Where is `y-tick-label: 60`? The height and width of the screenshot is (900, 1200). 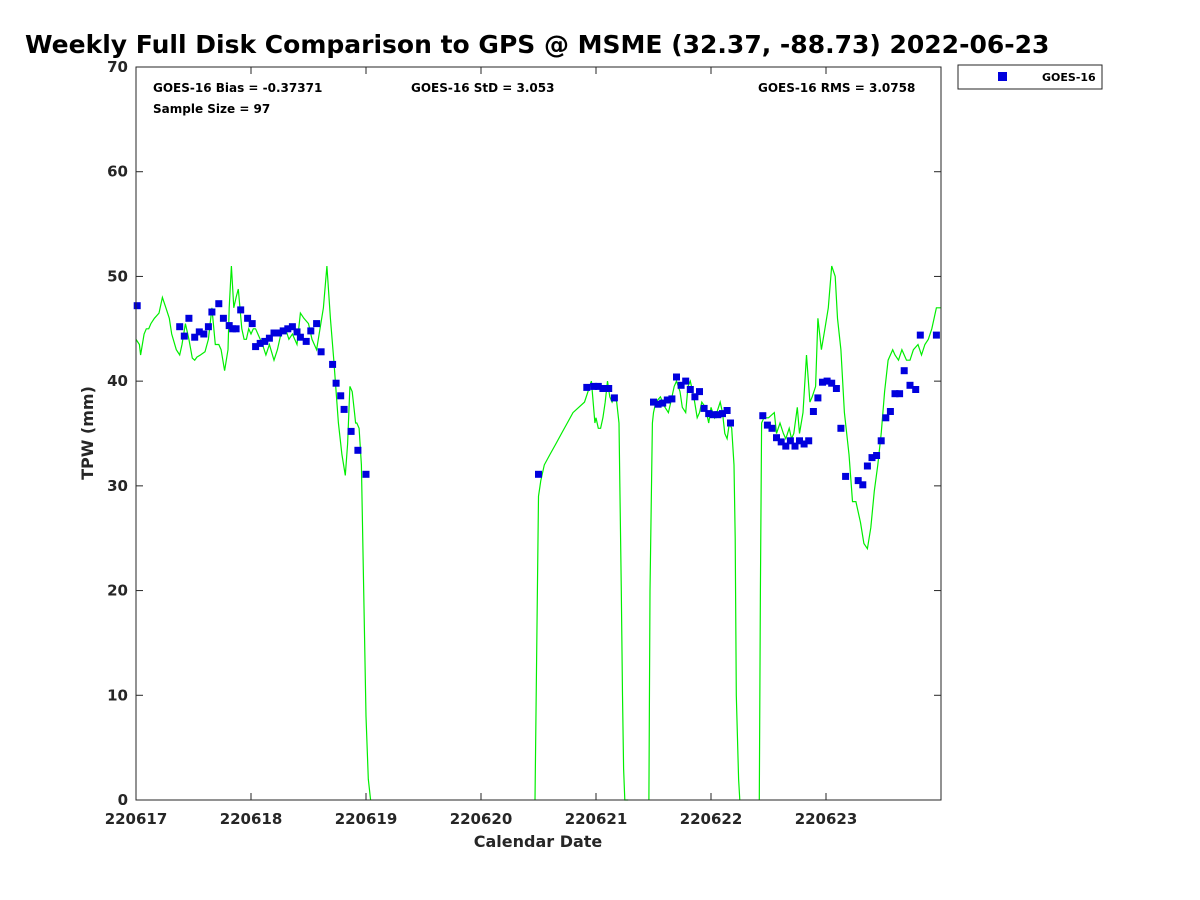 y-tick-label: 60 is located at coordinates (117, 172).